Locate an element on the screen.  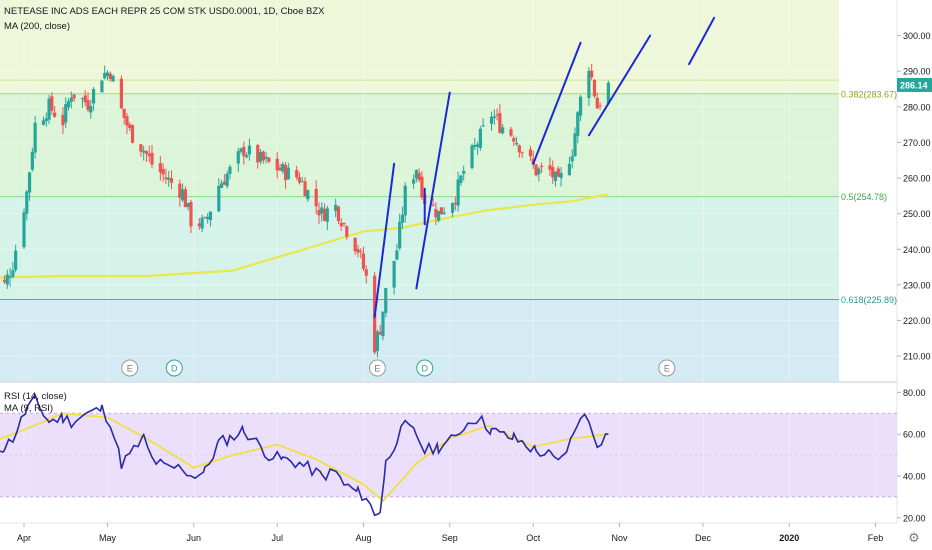
price-tick-label: 210.00 is located at coordinates (917, 357).